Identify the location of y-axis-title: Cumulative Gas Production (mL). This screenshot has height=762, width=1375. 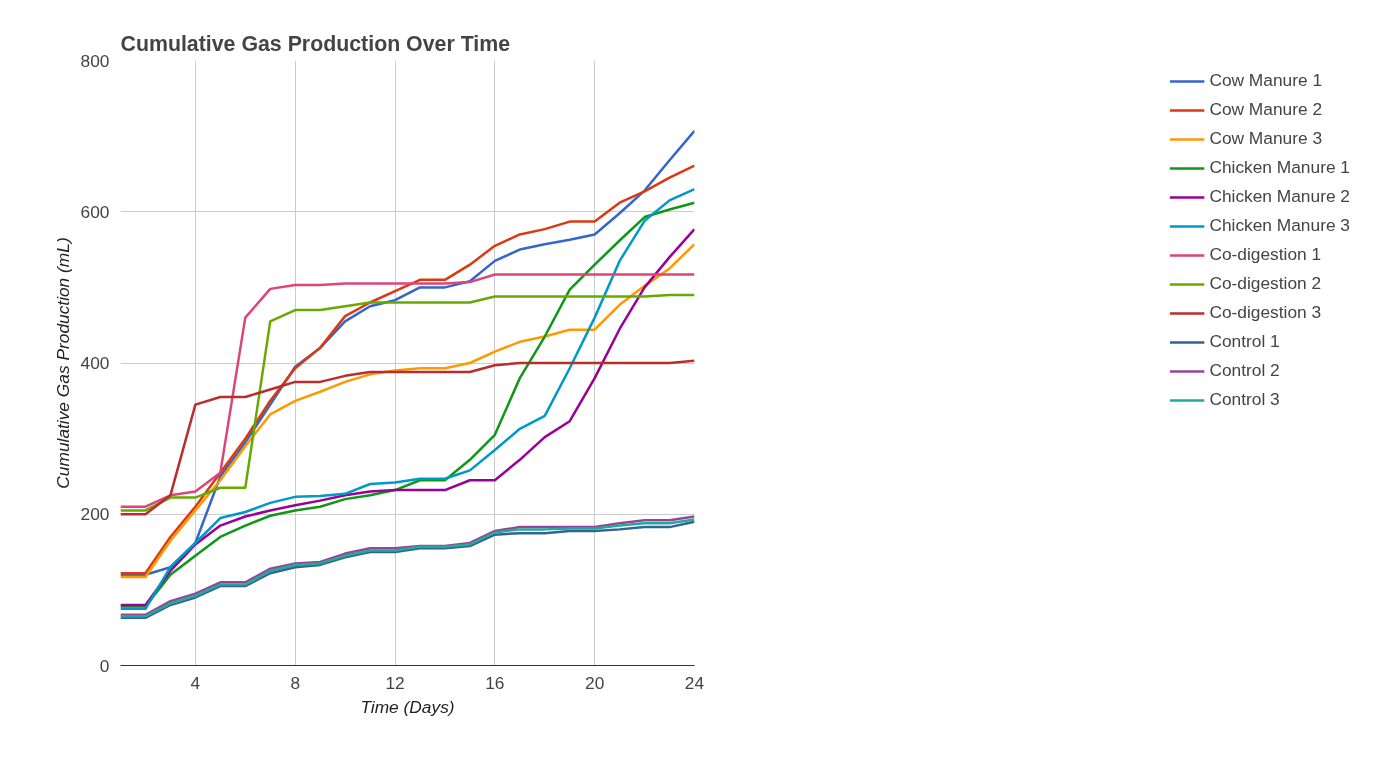
(62, 363).